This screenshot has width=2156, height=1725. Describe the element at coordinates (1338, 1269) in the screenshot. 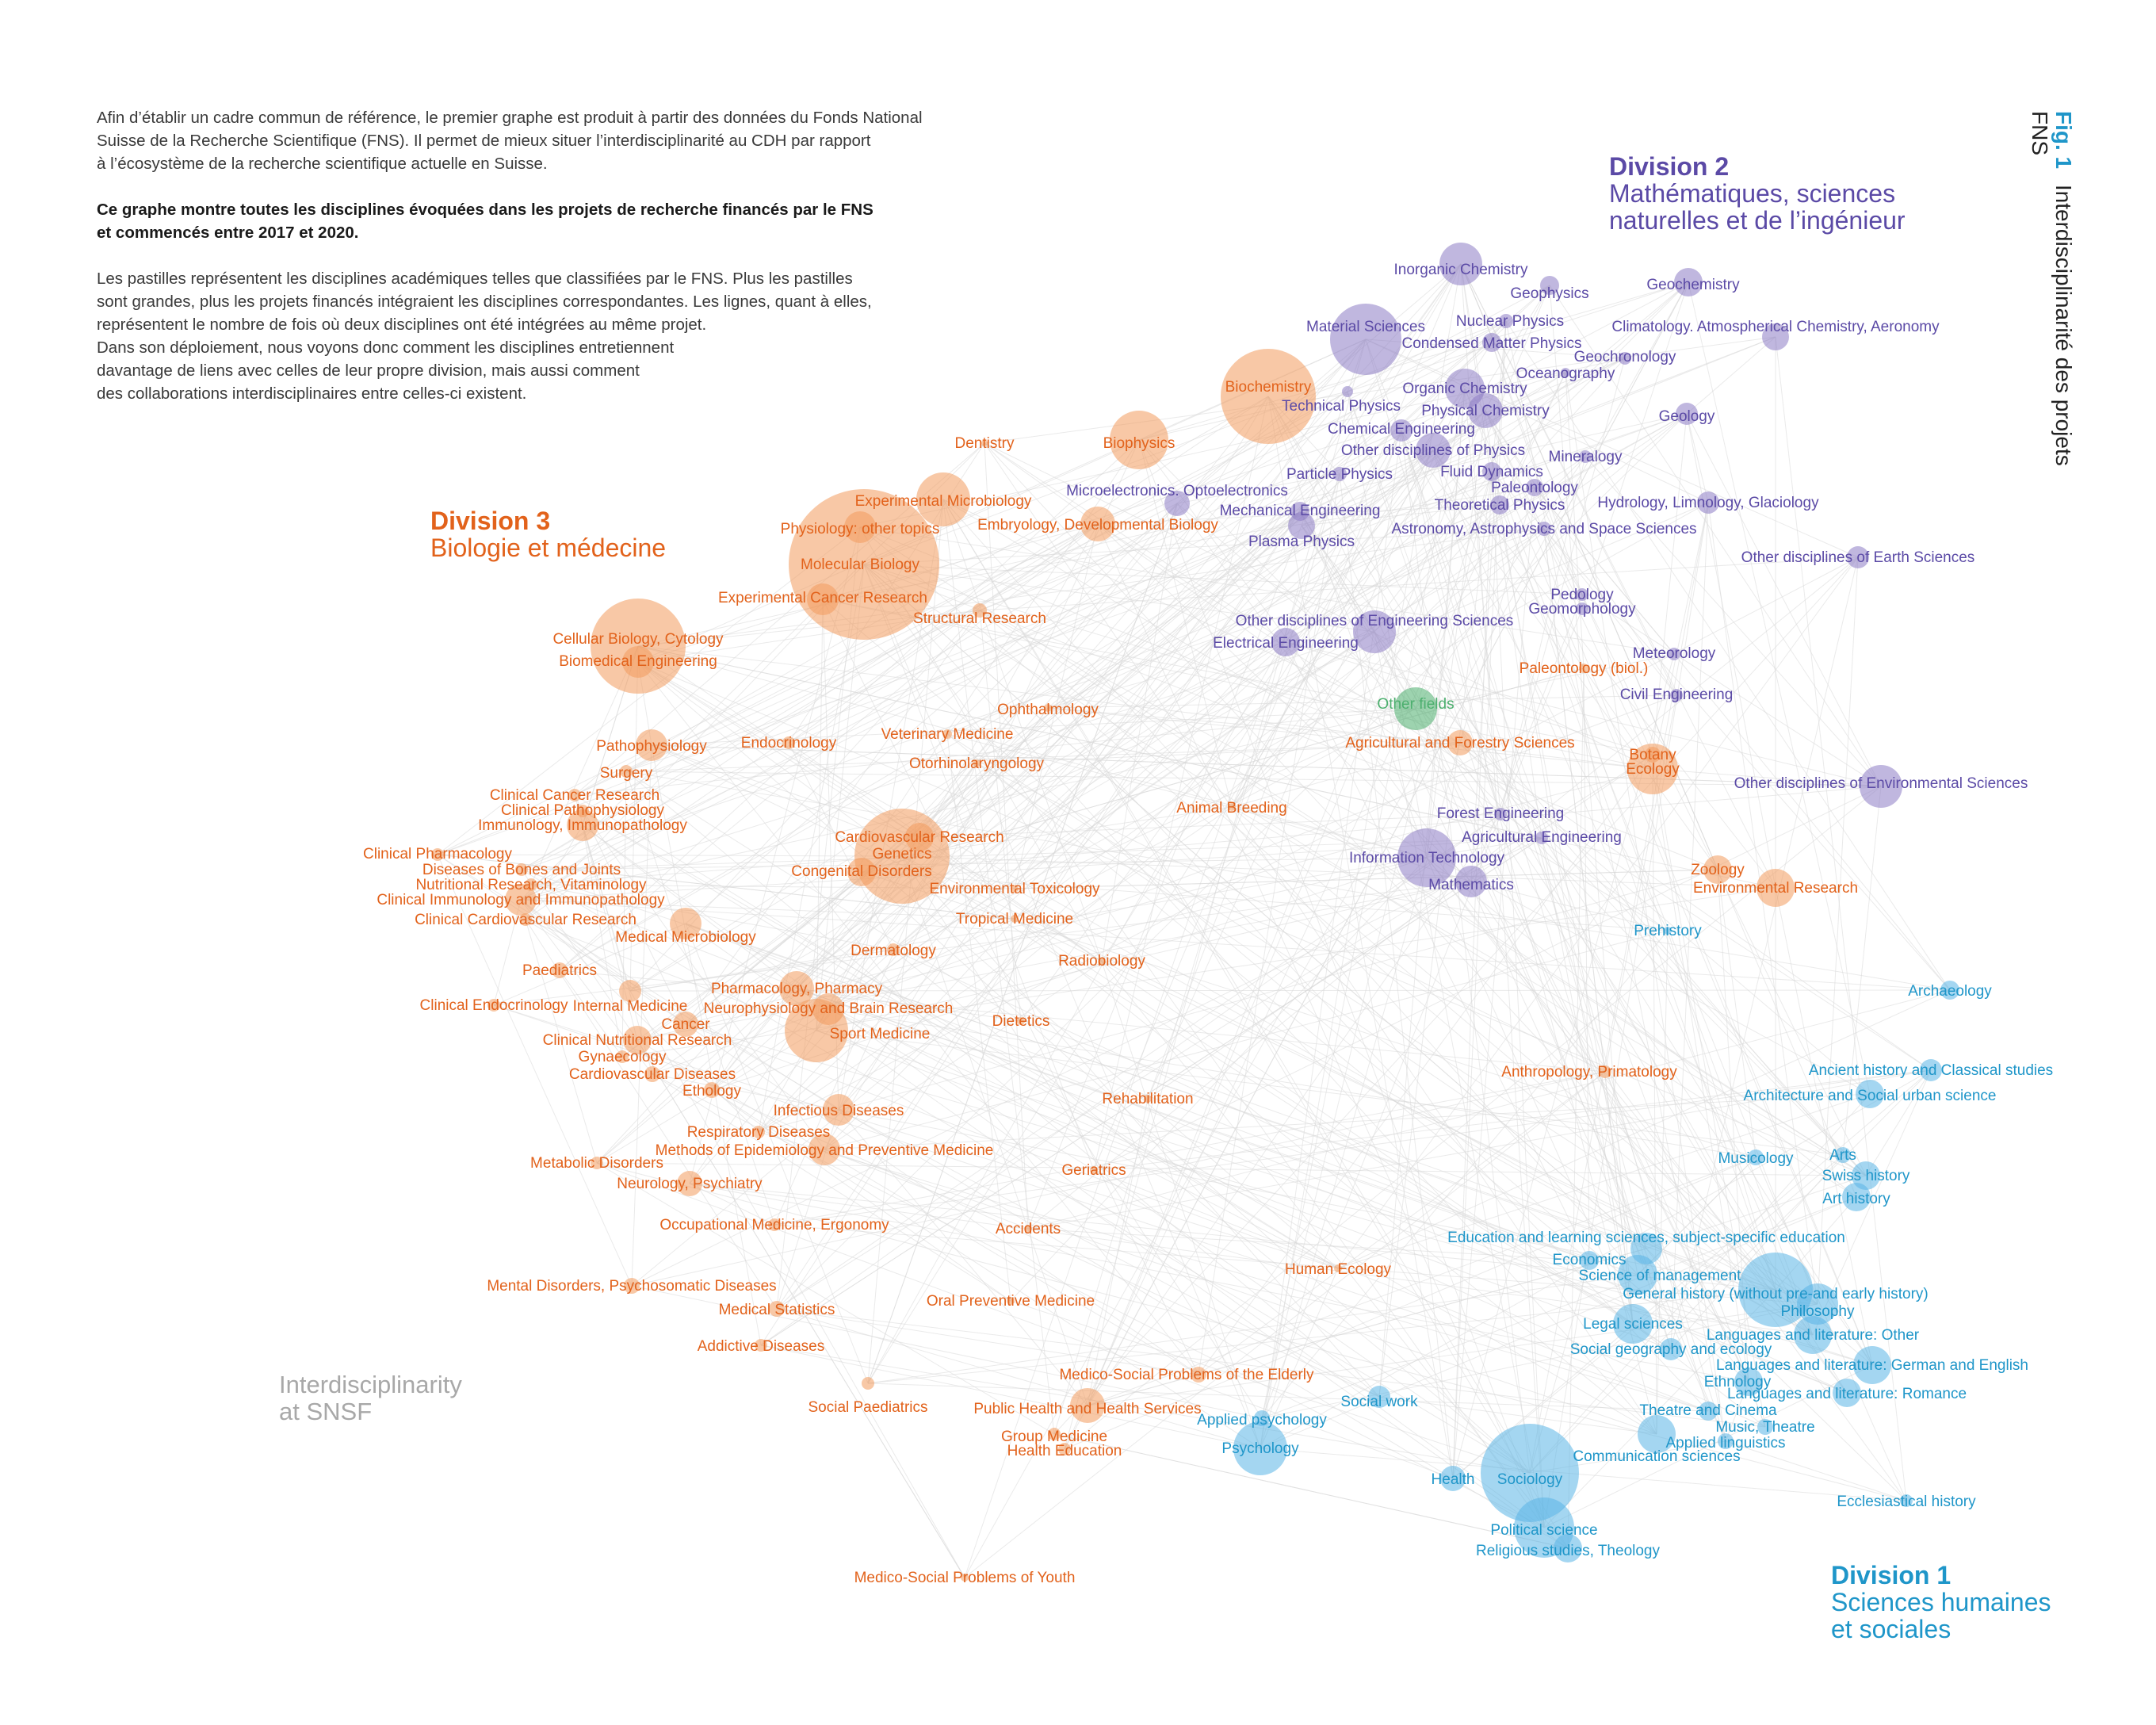

I see `discipline-label: Human Ecology` at that location.